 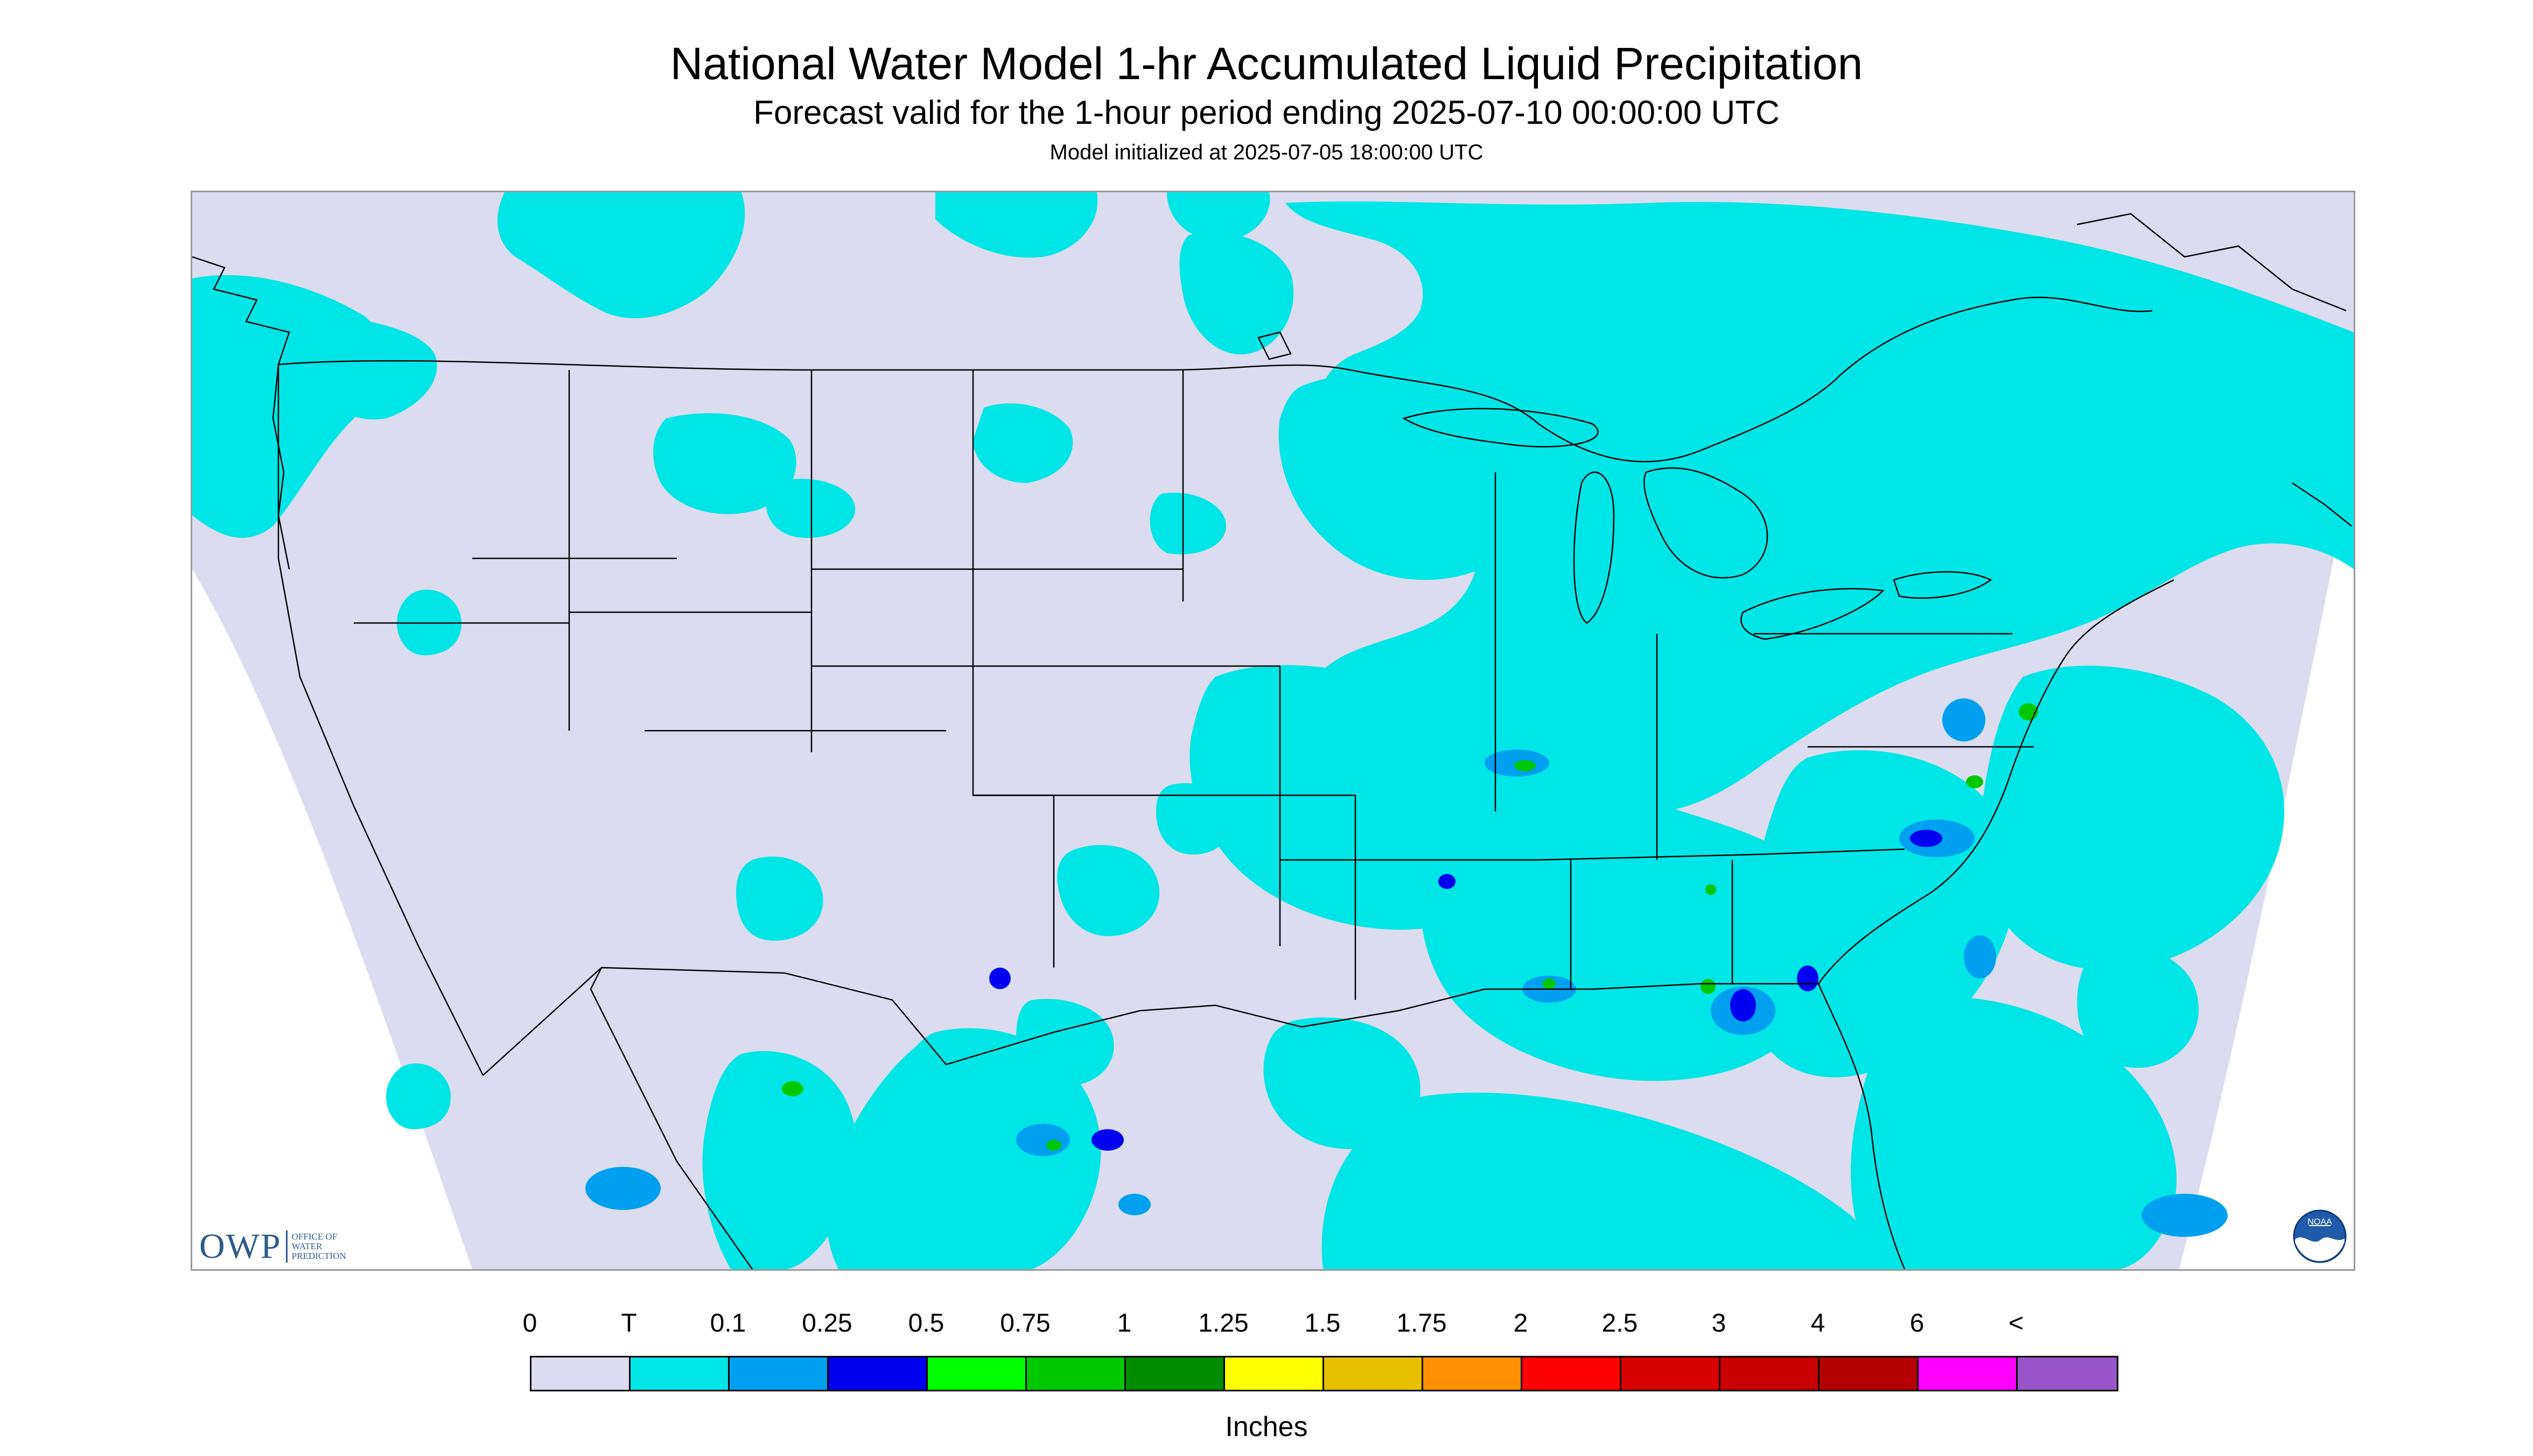 What do you see at coordinates (1124, 1323) in the screenshot?
I see `legend-label: 1` at bounding box center [1124, 1323].